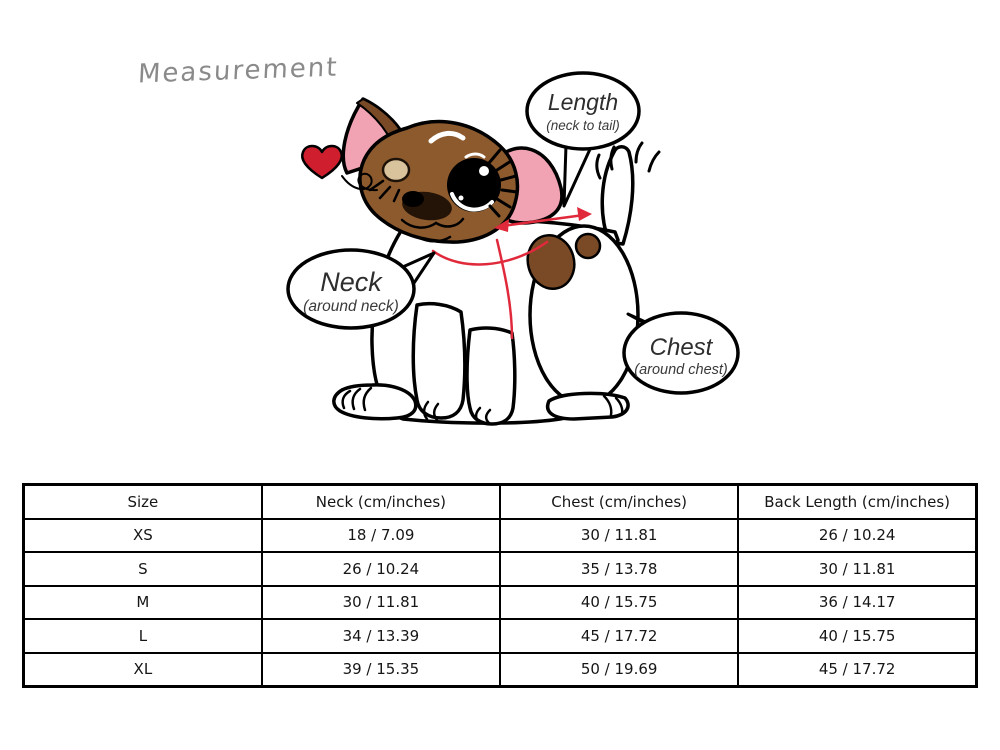 This screenshot has width=1000, height=750. Describe the element at coordinates (413, 199) in the screenshot. I see `nose` at that location.